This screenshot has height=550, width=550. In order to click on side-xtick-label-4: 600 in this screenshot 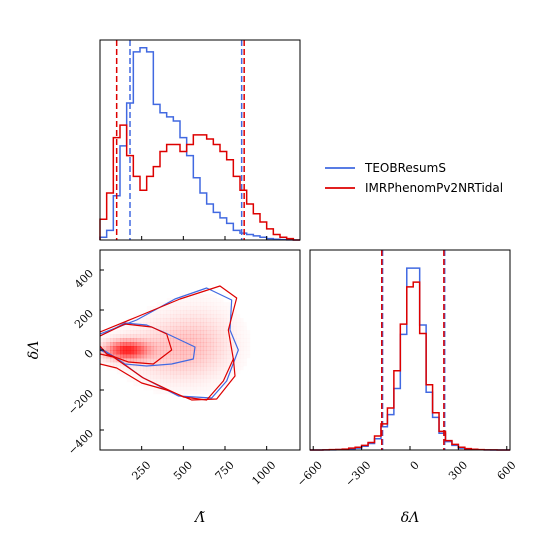, I will do `click(507, 471)`.